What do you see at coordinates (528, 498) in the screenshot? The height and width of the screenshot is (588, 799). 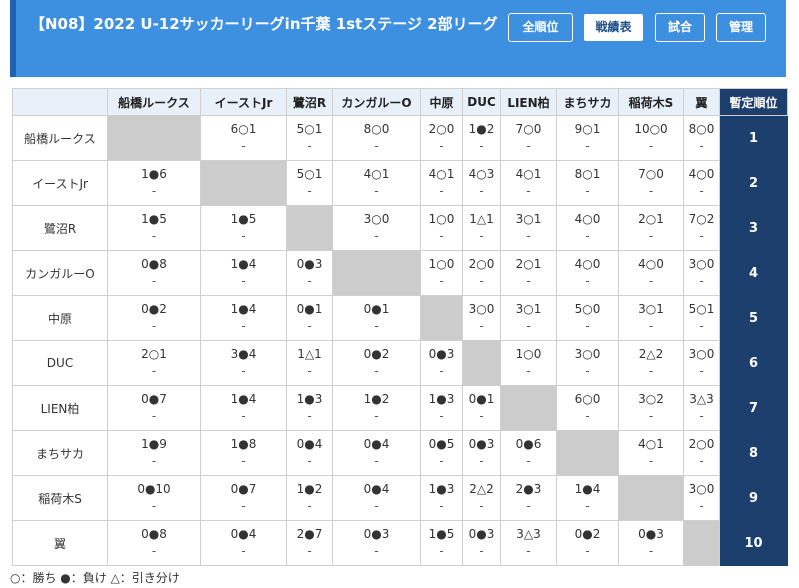 I see `match-result-cell: 2●3 -` at bounding box center [528, 498].